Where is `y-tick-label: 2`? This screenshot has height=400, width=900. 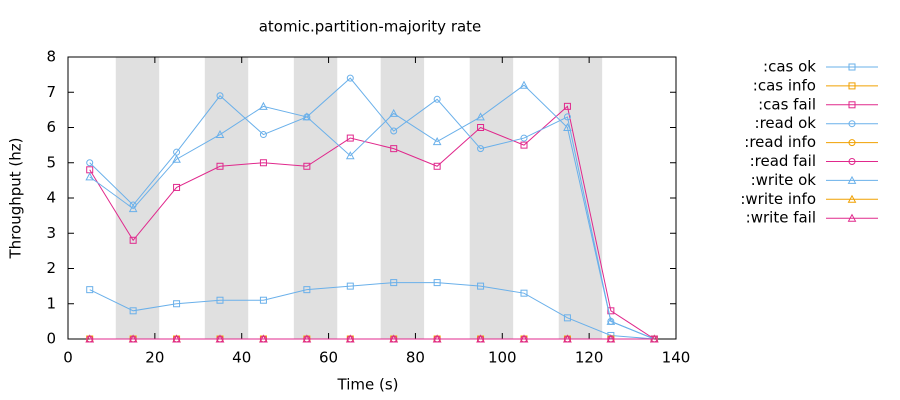
y-tick-label: 2 is located at coordinates (51, 268).